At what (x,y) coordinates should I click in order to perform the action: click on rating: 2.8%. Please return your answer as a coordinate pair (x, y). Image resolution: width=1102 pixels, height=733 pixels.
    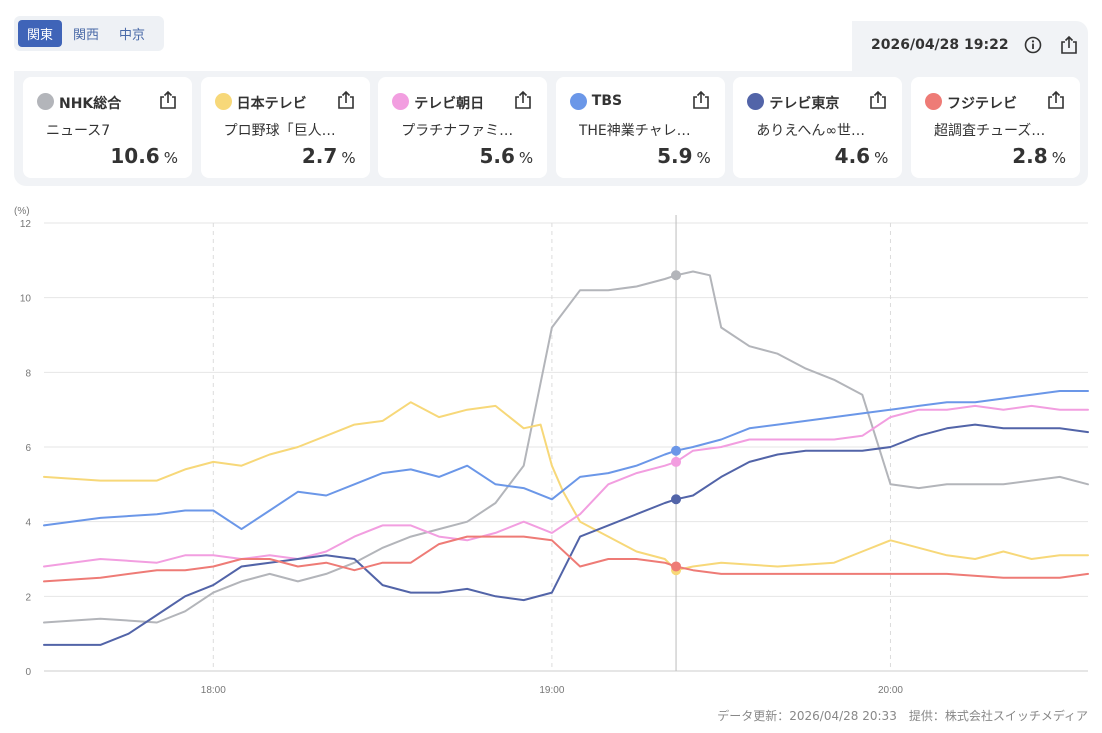
    Looking at the image, I should click on (1039, 156).